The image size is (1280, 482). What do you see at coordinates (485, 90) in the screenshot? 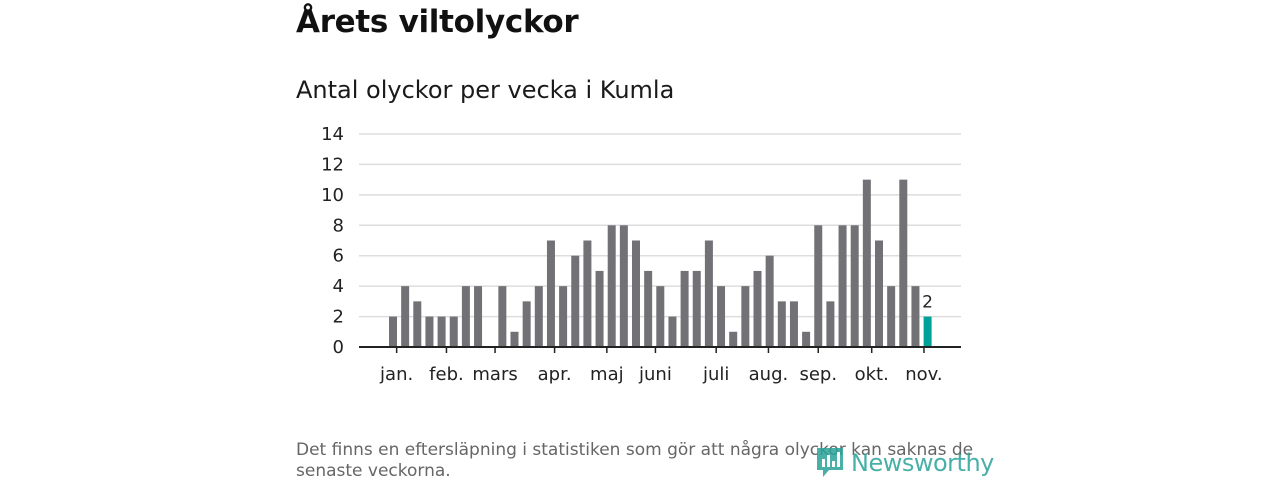
I see `chart-subtitle: Antal olyckor per vecka i Kumla` at bounding box center [485, 90].